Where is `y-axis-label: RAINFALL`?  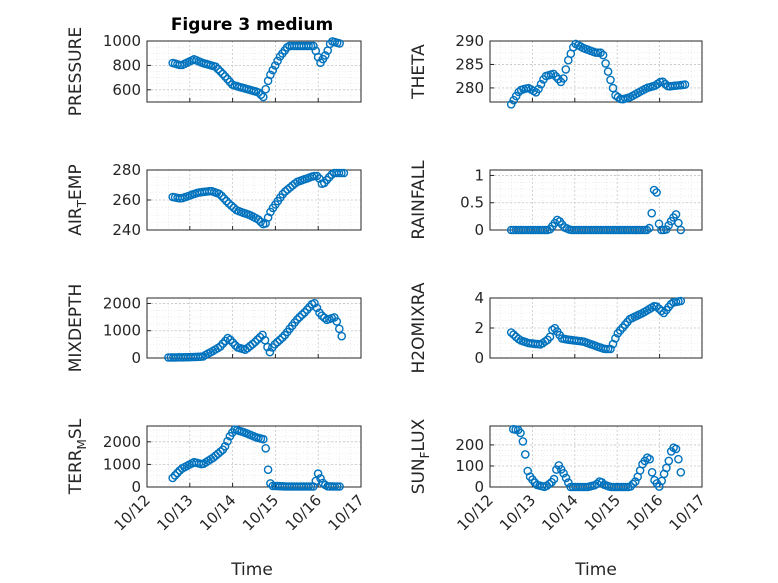
y-axis-label: RAINFALL is located at coordinates (419, 200).